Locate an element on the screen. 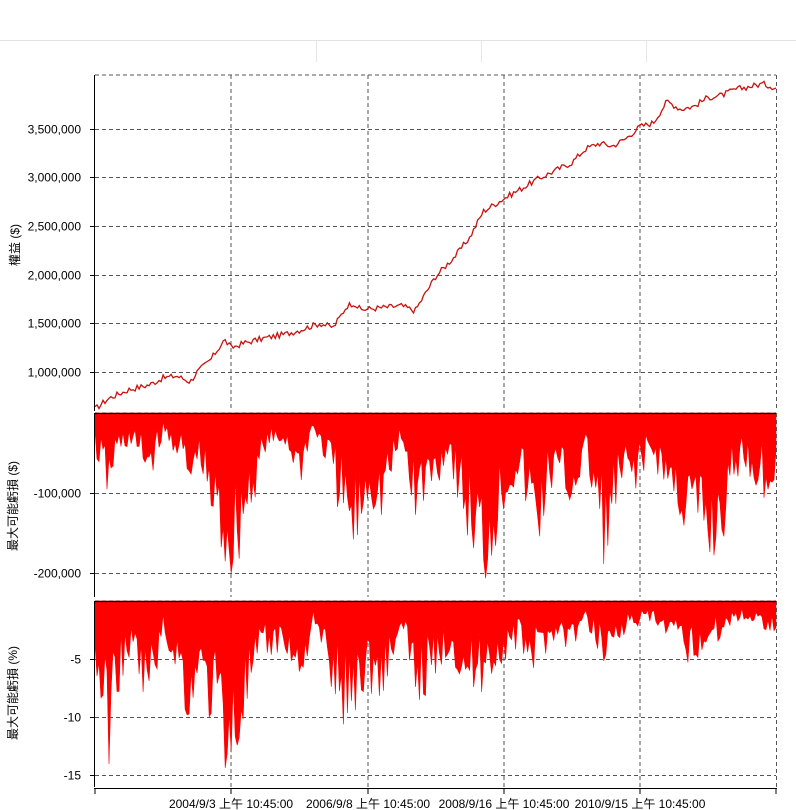  y-tick-label: 1,000,000 is located at coordinates (55, 373).